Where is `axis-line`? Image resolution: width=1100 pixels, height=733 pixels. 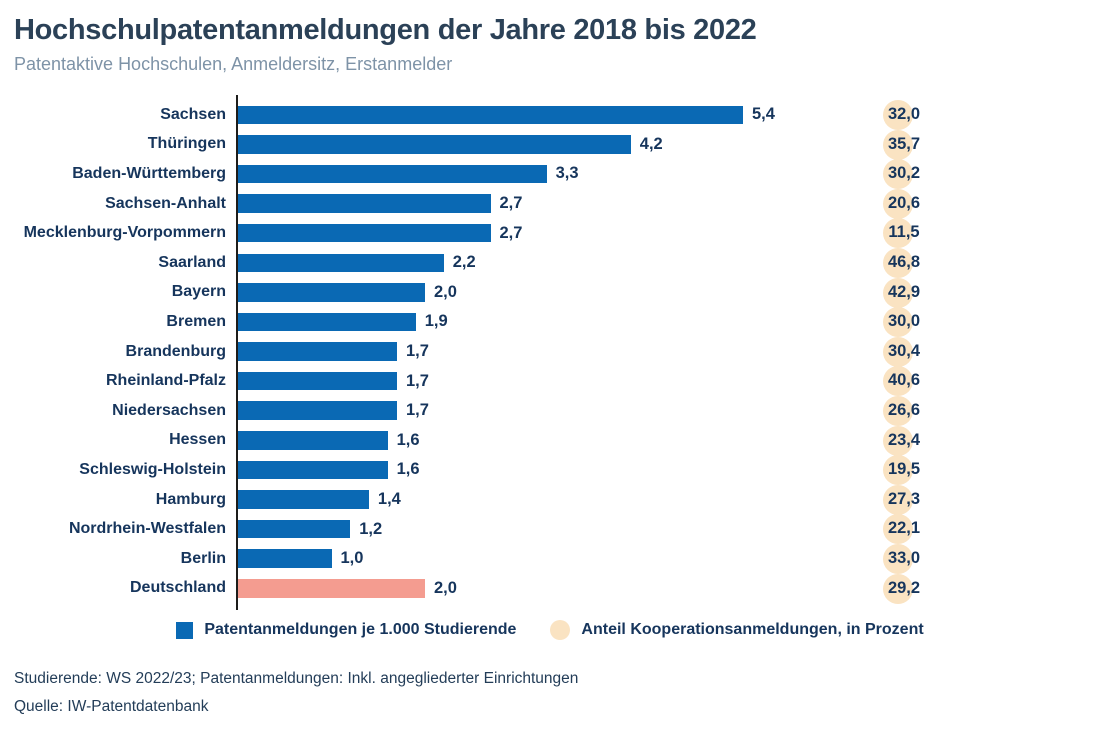 axis-line is located at coordinates (237, 353).